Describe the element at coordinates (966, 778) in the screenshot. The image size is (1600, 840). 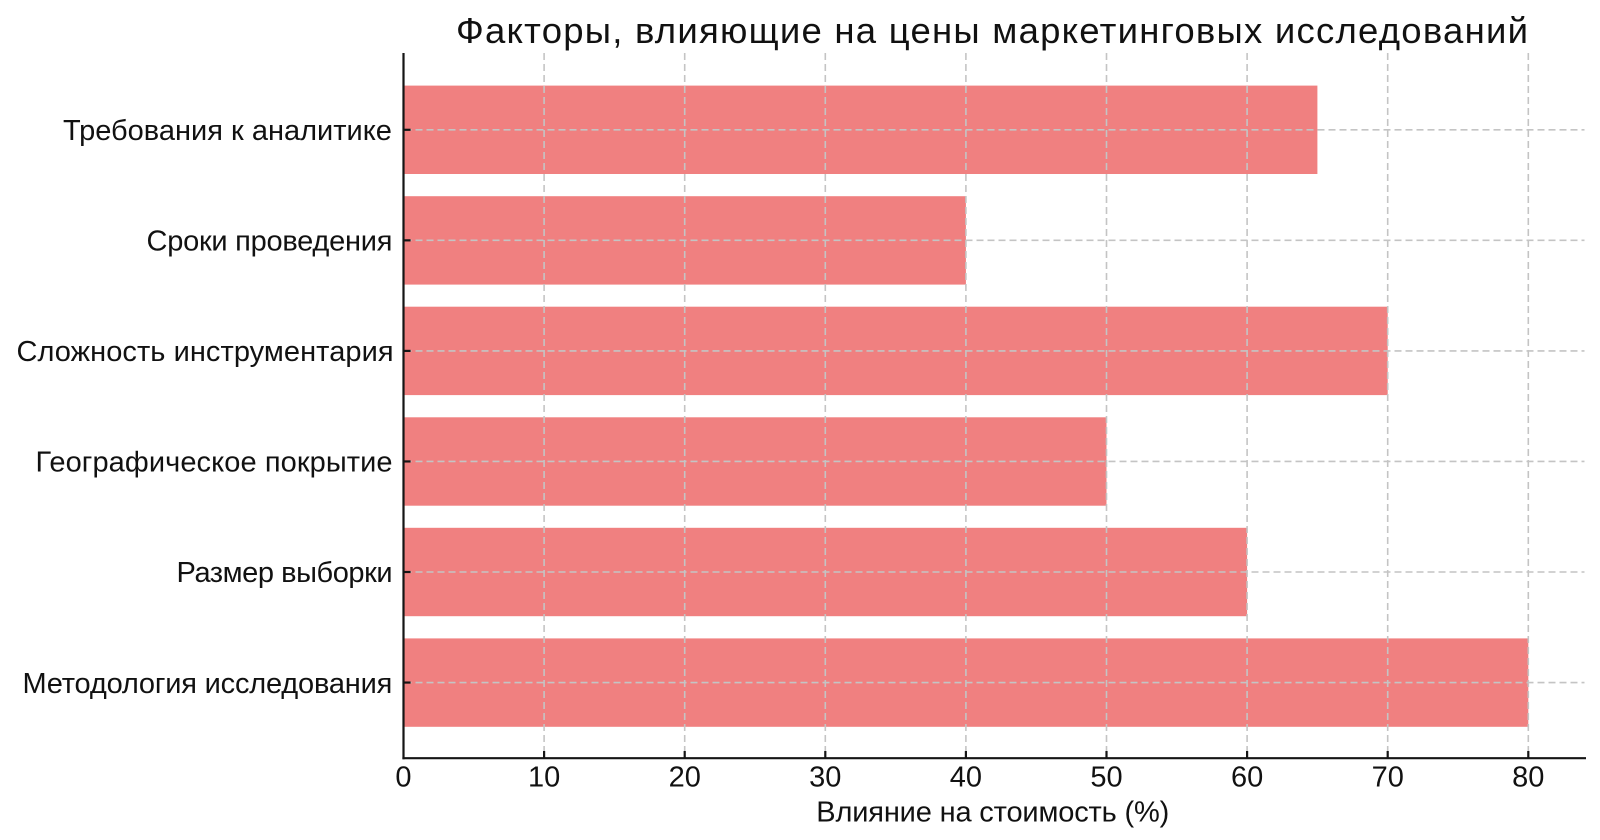
I see `svg-text: 40` at that location.